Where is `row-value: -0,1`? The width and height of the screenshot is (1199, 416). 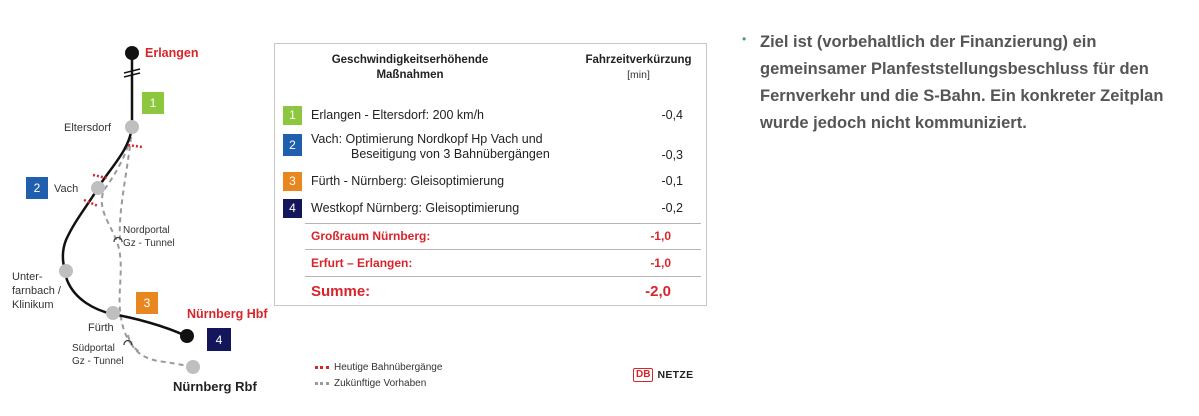 row-value: -0,1 is located at coordinates (672, 181).